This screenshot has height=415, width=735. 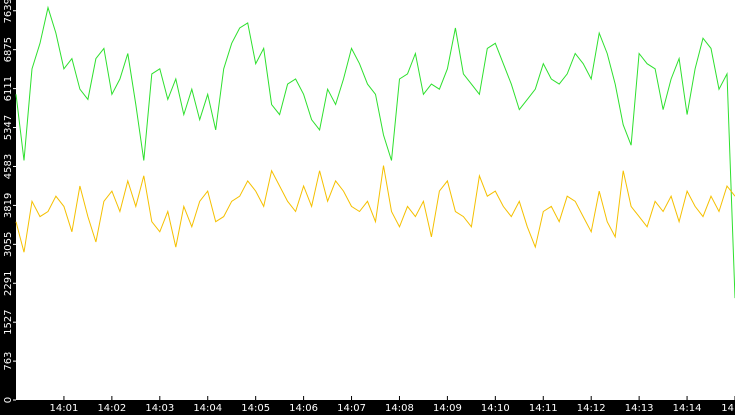 What do you see at coordinates (303, 408) in the screenshot?
I see `x-tick-label: 14:06` at bounding box center [303, 408].